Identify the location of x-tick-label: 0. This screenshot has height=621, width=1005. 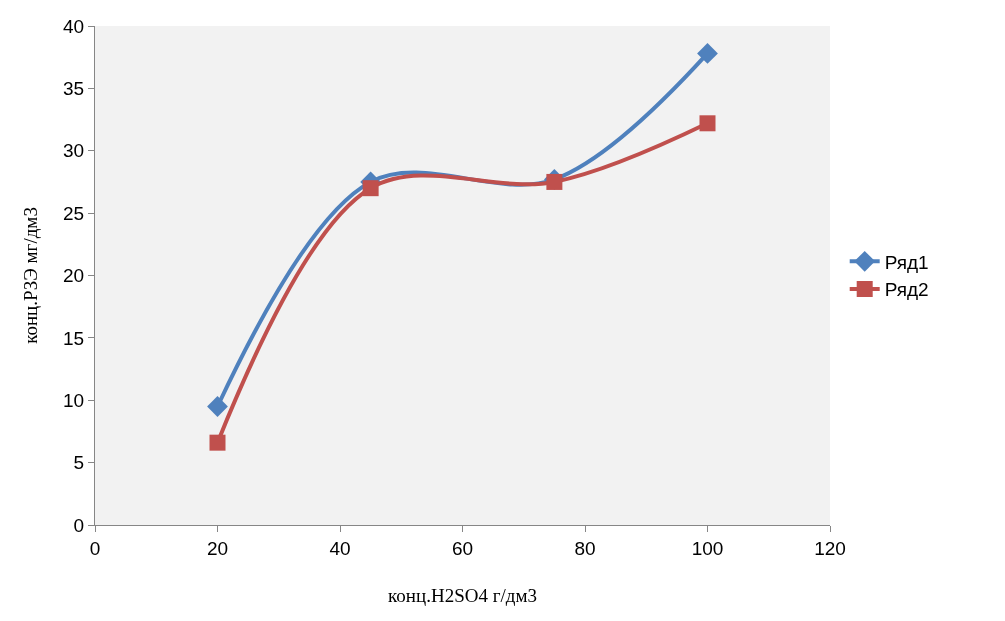
(95, 548).